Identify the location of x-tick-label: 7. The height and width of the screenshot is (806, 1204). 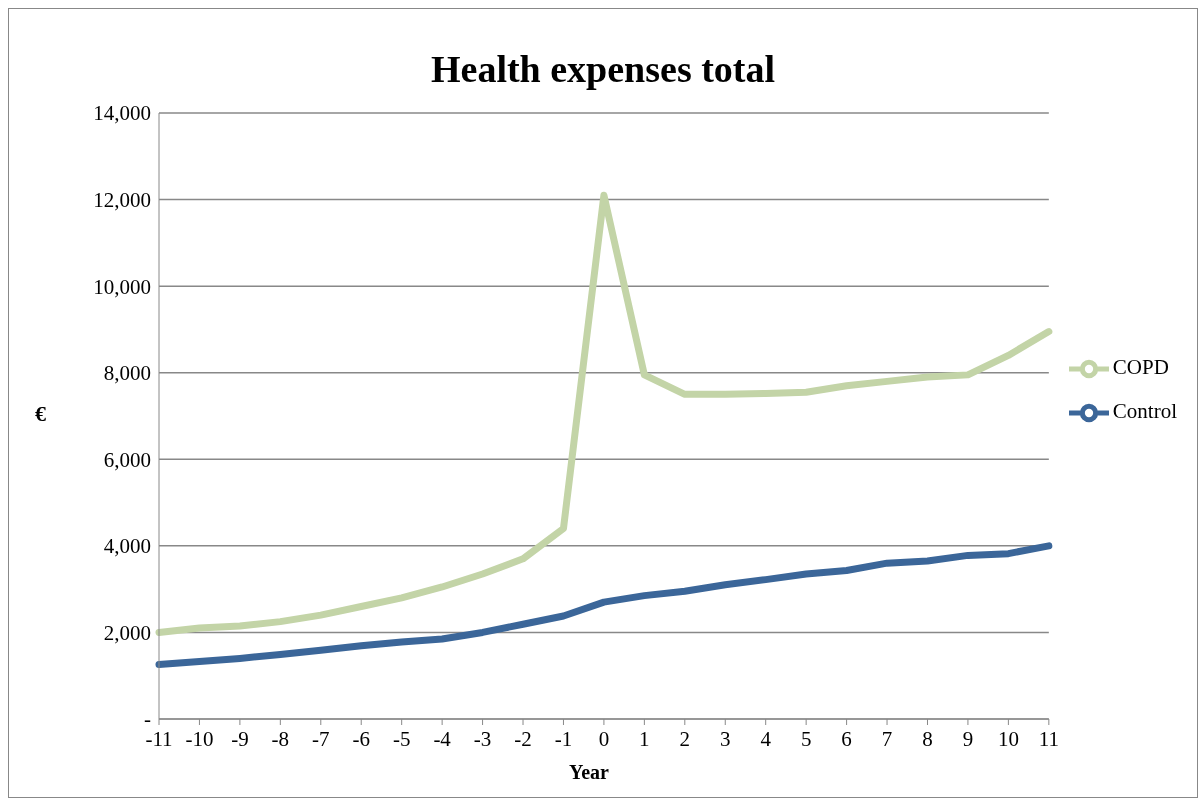
(887, 738).